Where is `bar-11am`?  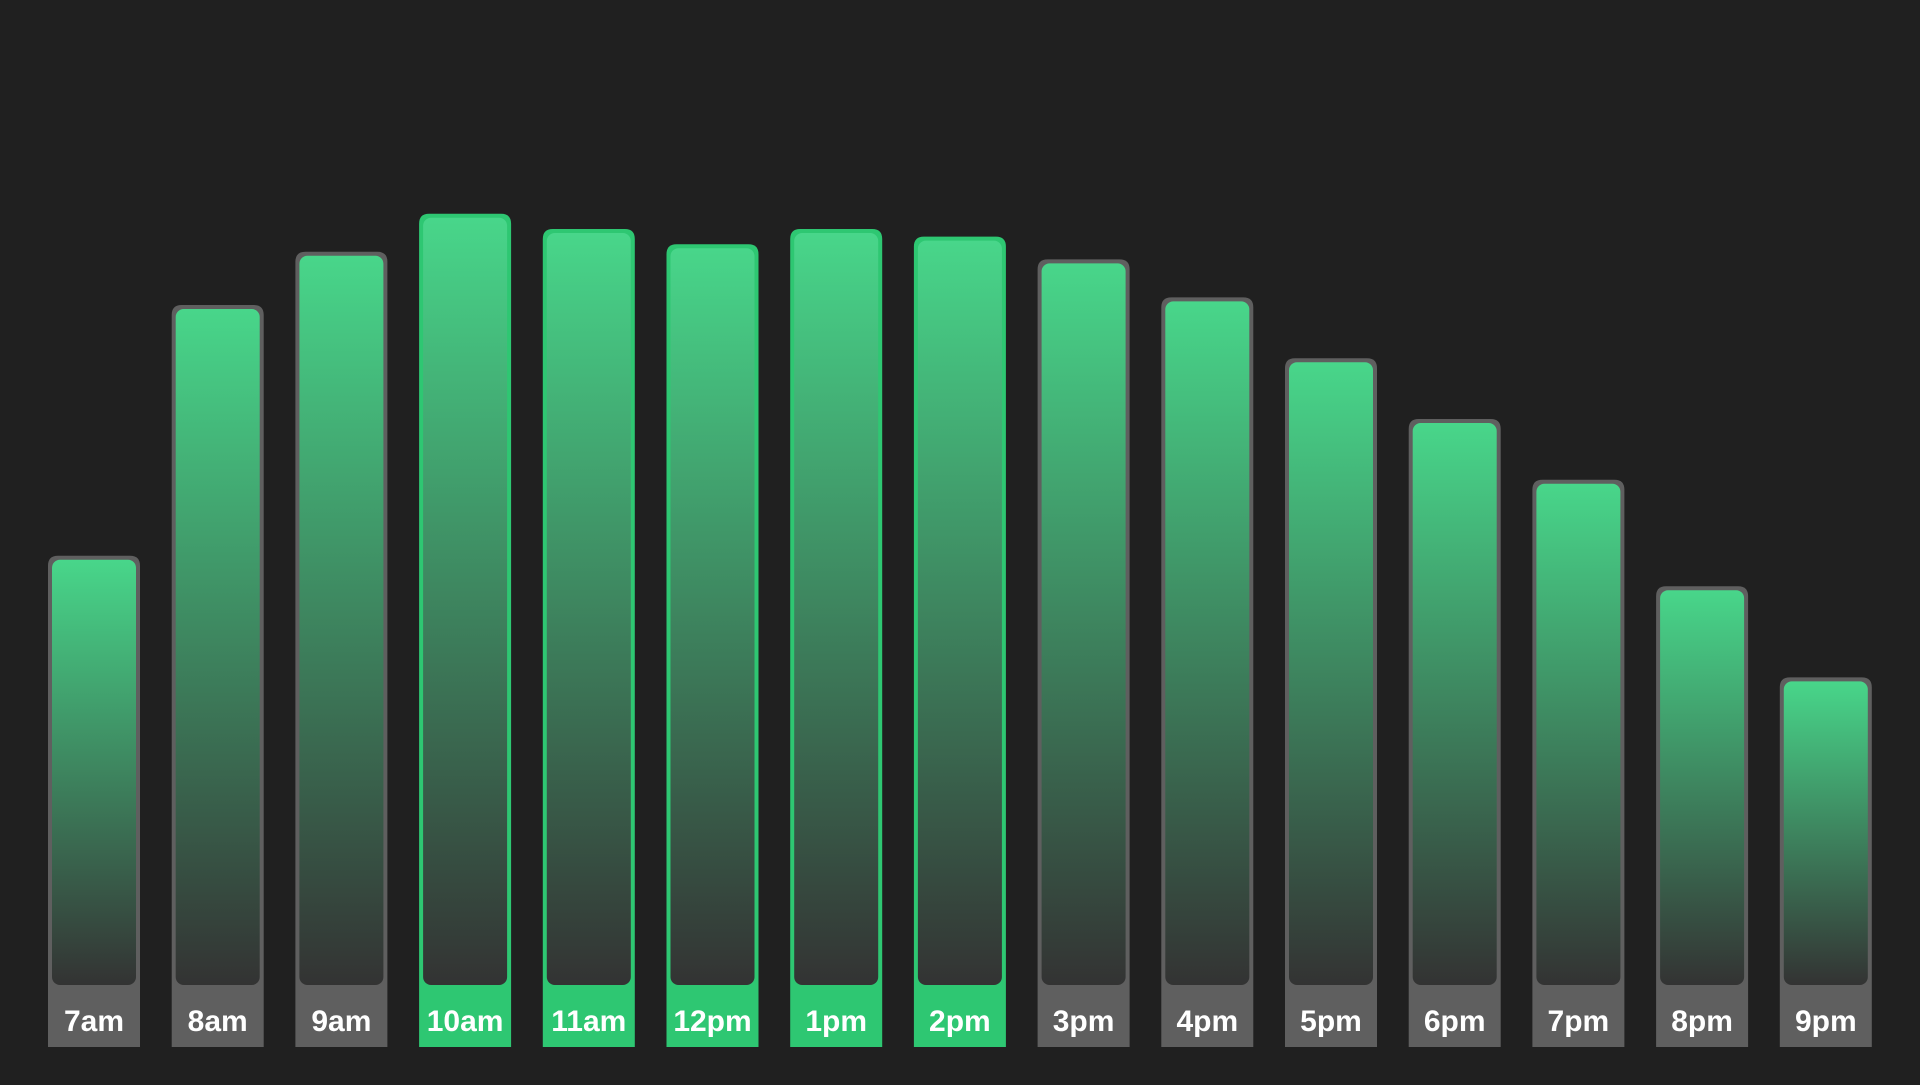 bar-11am is located at coordinates (588, 609).